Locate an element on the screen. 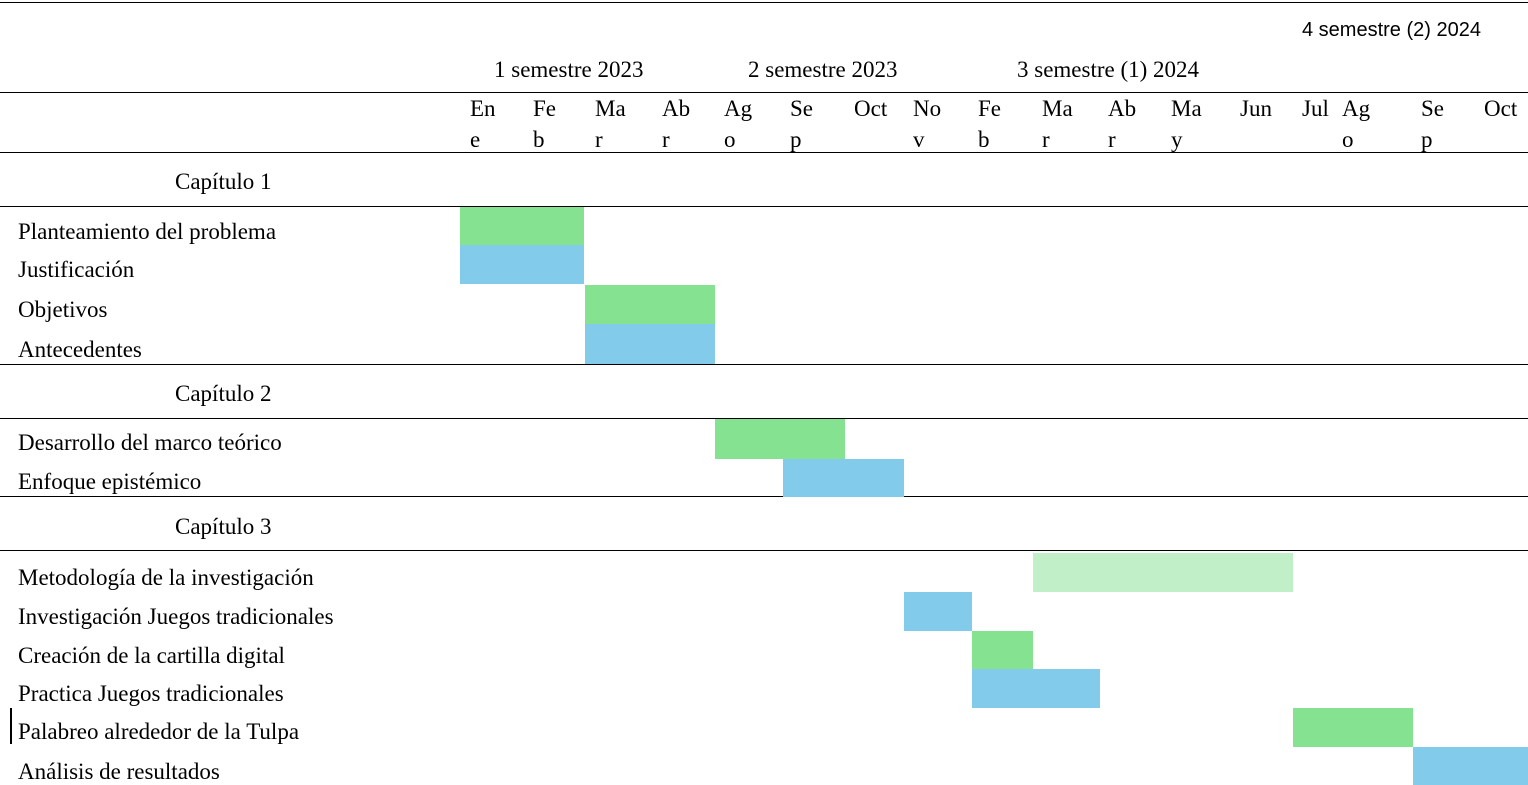 This screenshot has height=785, width=1528. task-label: Antecedentes is located at coordinates (80, 349).